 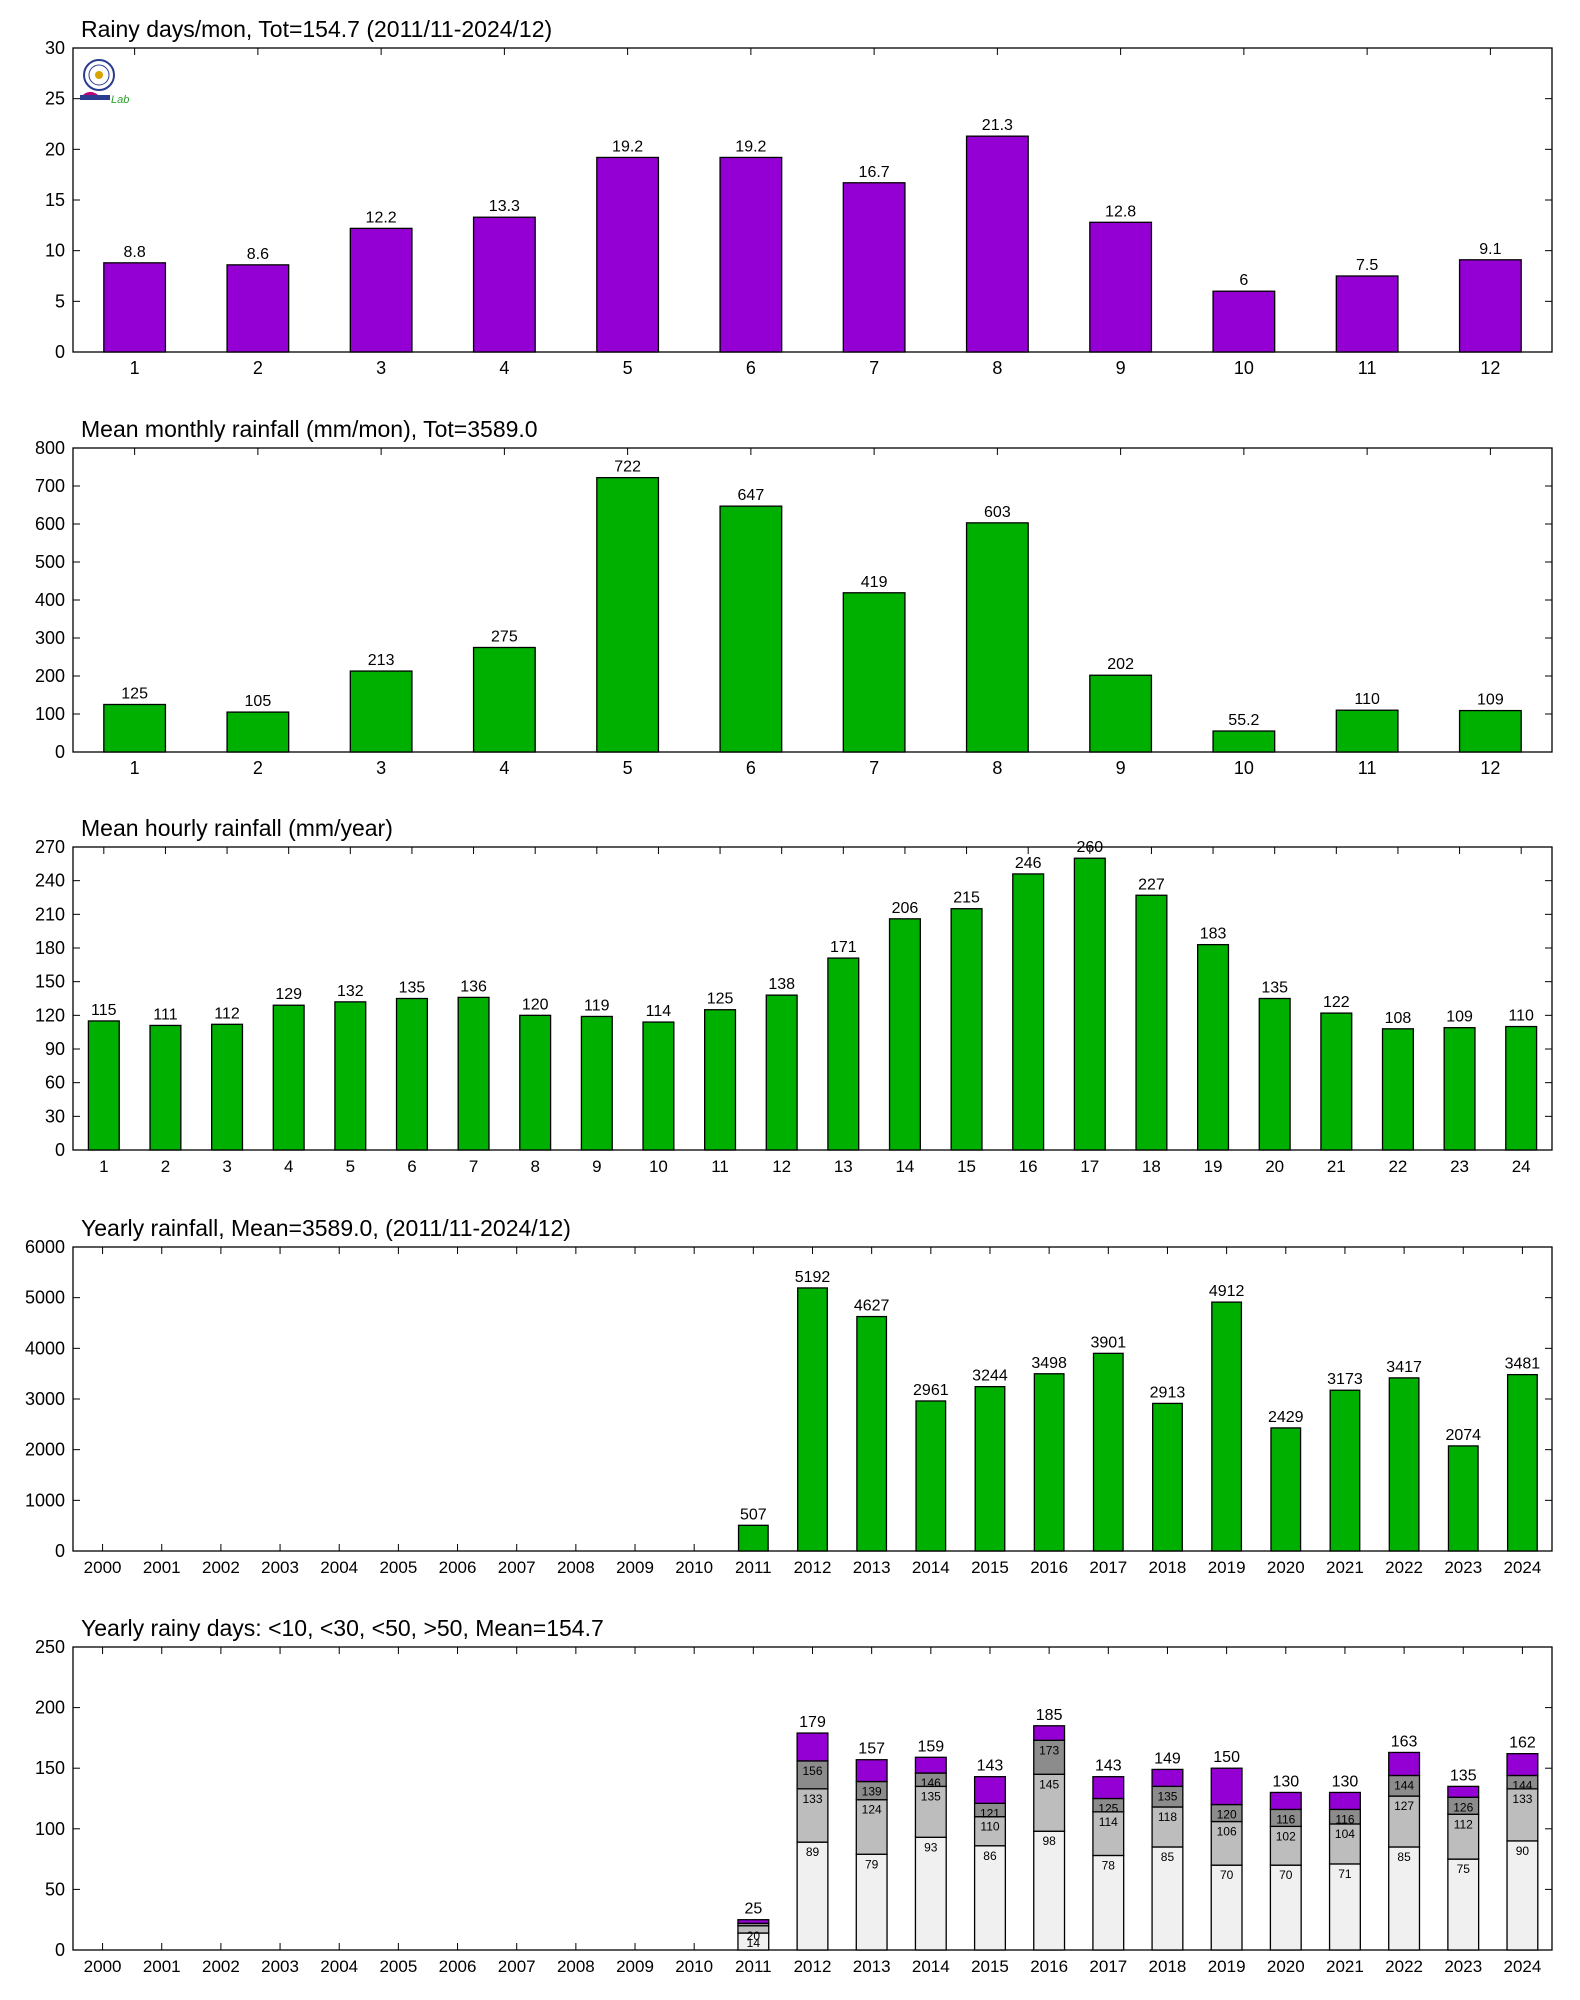 I want to click on y-tick-label: 0, so click(x=60, y=1150).